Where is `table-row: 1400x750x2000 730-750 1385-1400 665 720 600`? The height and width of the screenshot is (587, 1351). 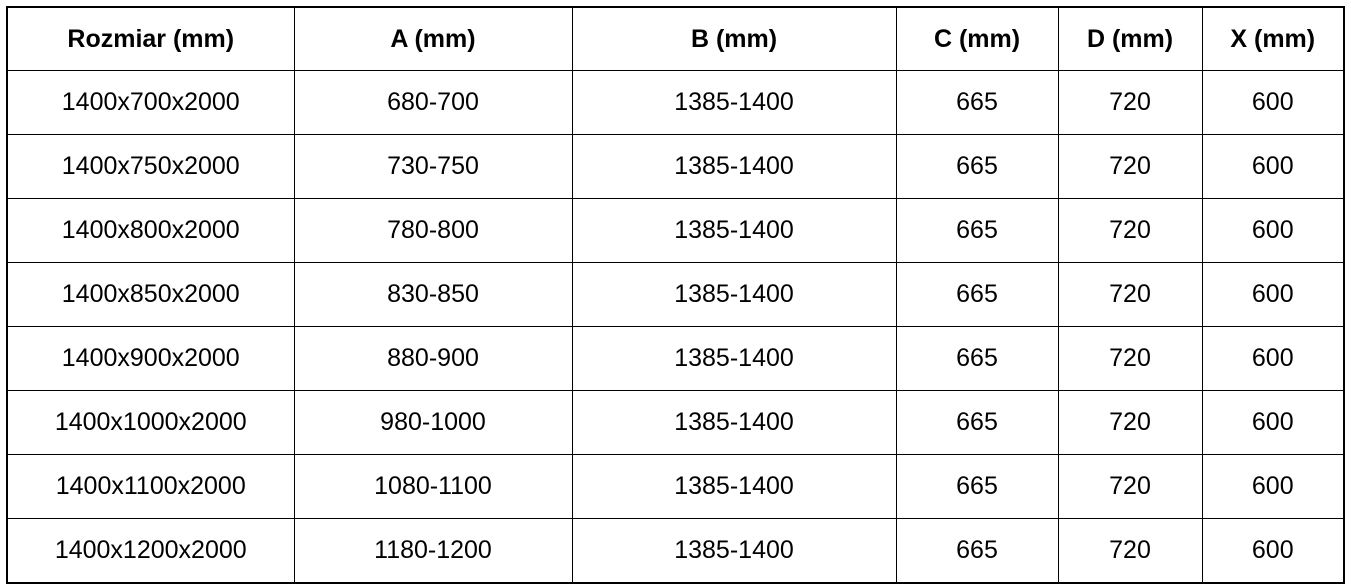
table-row: 1400x750x2000 730-750 1385-1400 665 720 600 is located at coordinates (675, 166).